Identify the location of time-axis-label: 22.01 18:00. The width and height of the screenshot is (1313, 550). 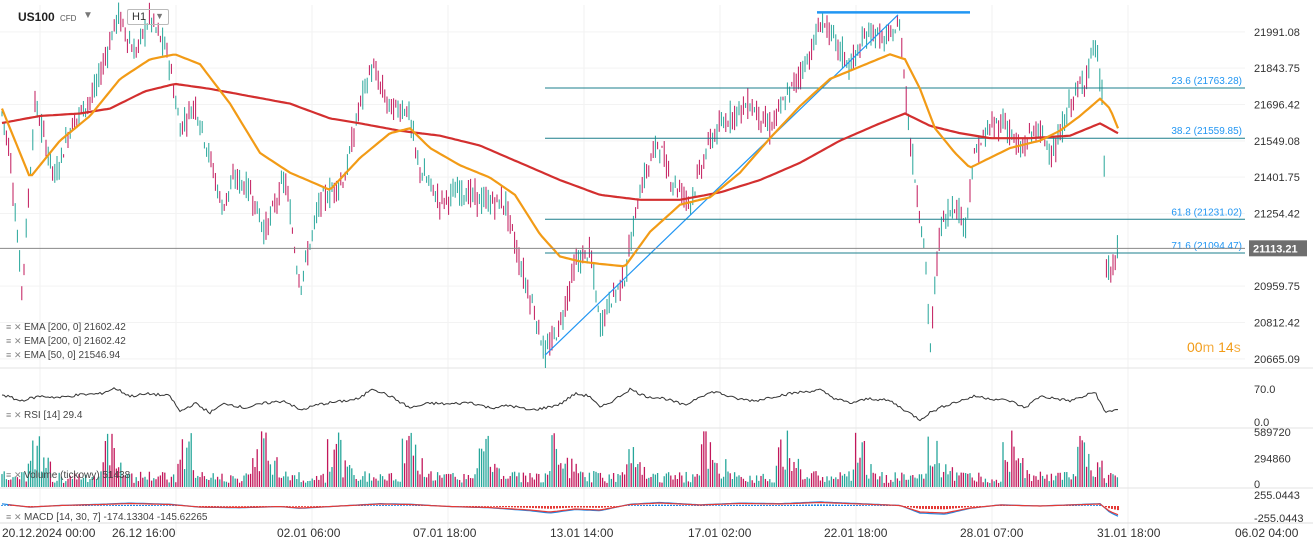
(856, 533).